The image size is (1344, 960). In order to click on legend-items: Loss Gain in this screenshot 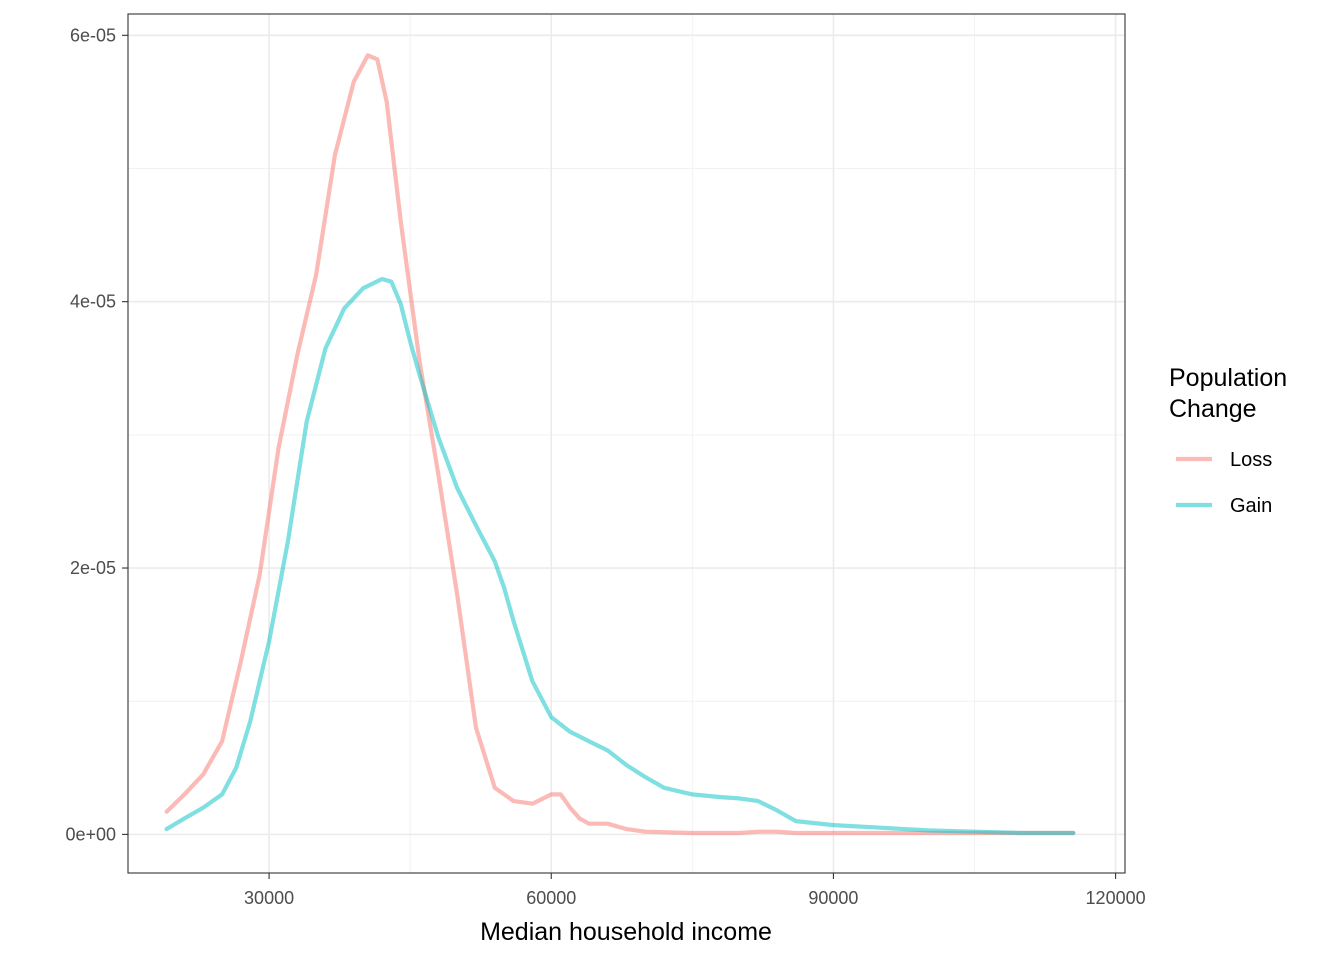, I will do `click(1224, 483)`.